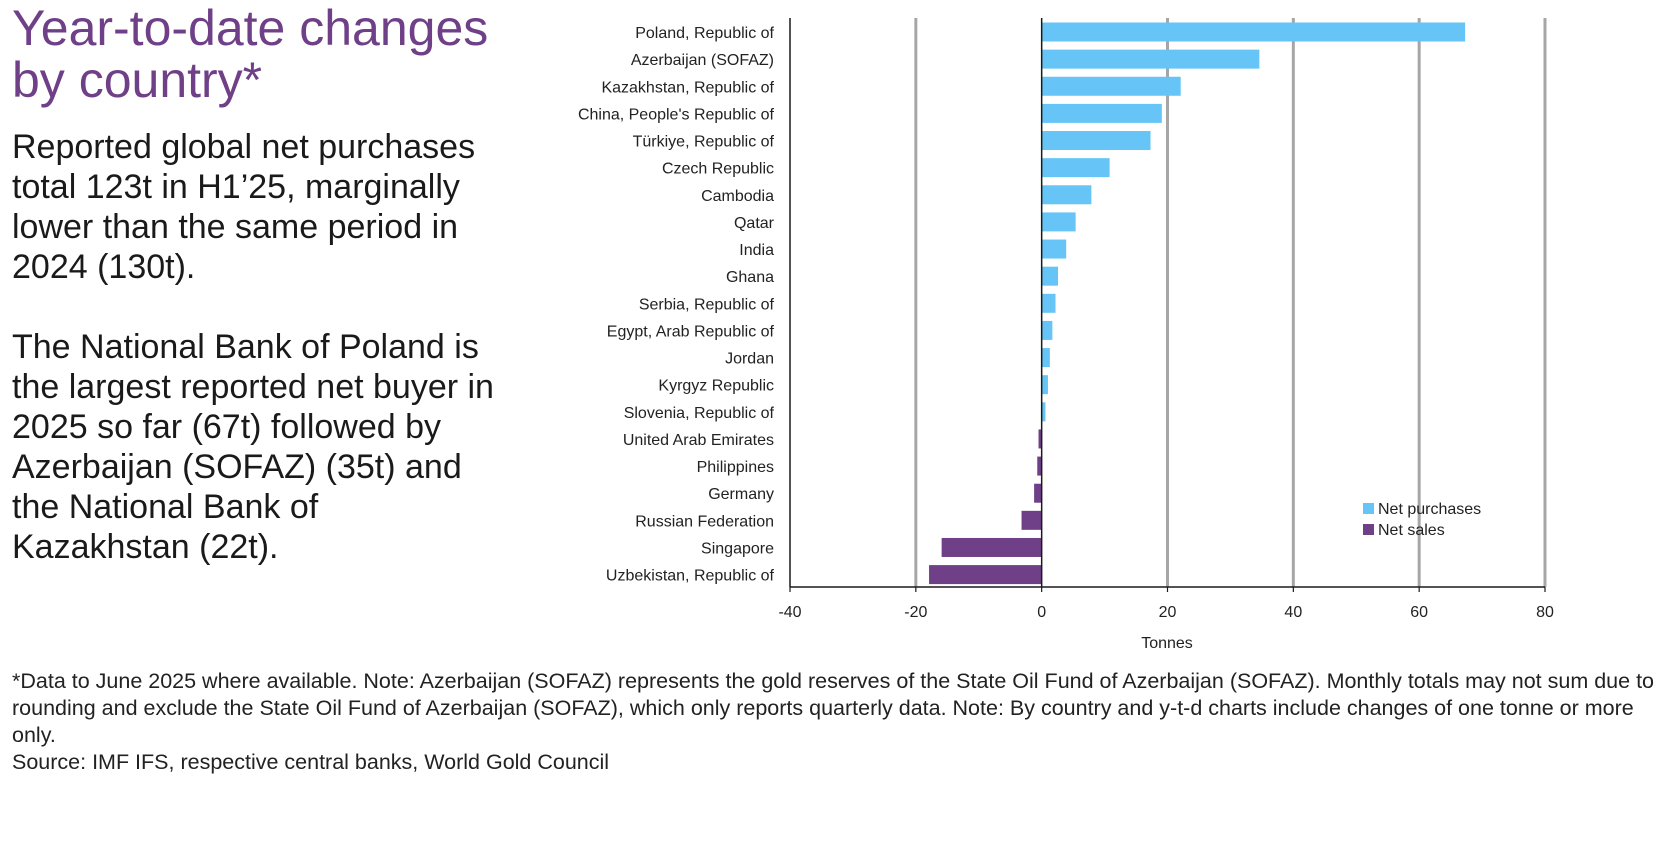 This screenshot has width=1671, height=842. What do you see at coordinates (756, 250) in the screenshot?
I see `category-label: India` at bounding box center [756, 250].